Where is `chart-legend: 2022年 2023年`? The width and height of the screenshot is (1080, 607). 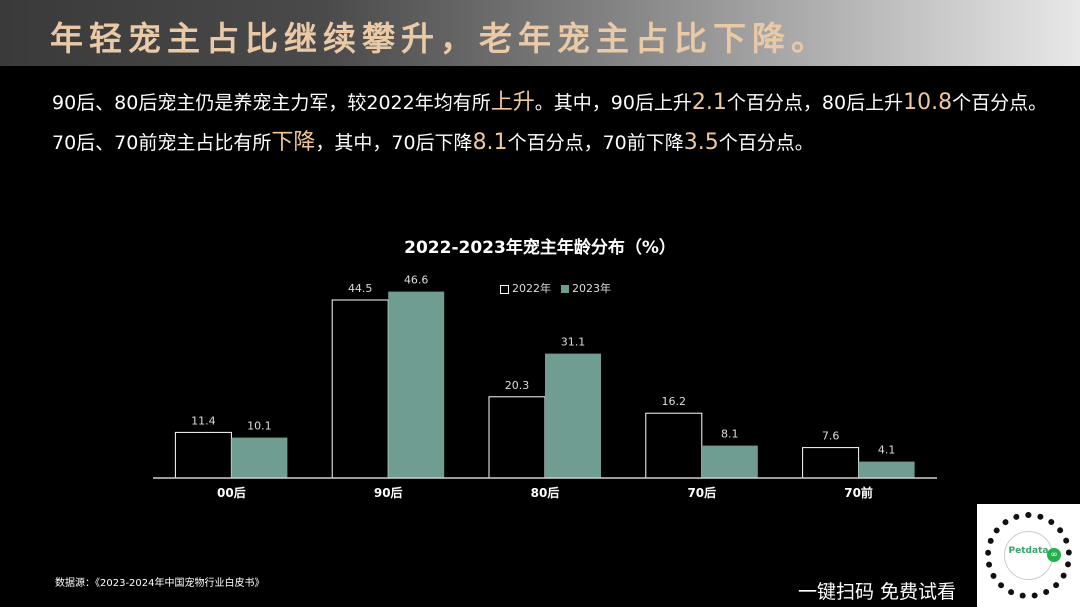 chart-legend: 2022年 2023年 is located at coordinates (555, 288).